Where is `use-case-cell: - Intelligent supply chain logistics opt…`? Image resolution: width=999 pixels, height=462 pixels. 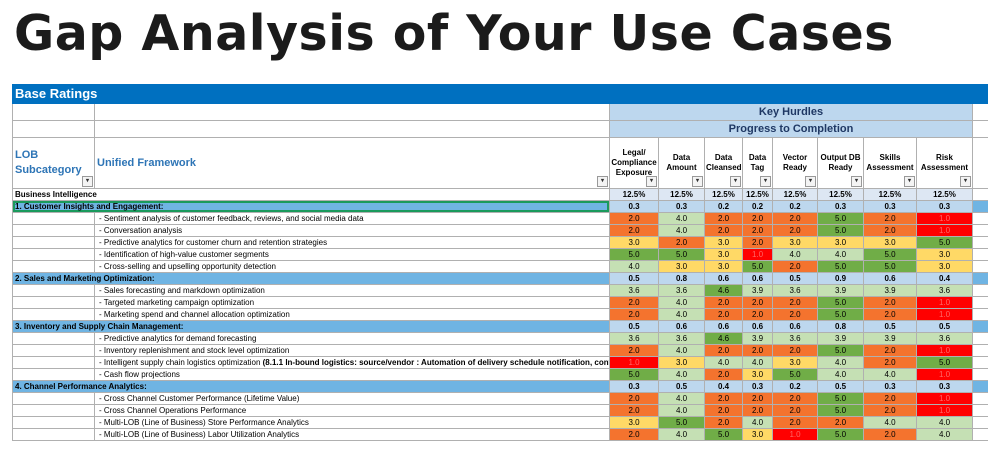 use-case-cell: - Intelligent supply chain logistics opt… is located at coordinates (352, 362).